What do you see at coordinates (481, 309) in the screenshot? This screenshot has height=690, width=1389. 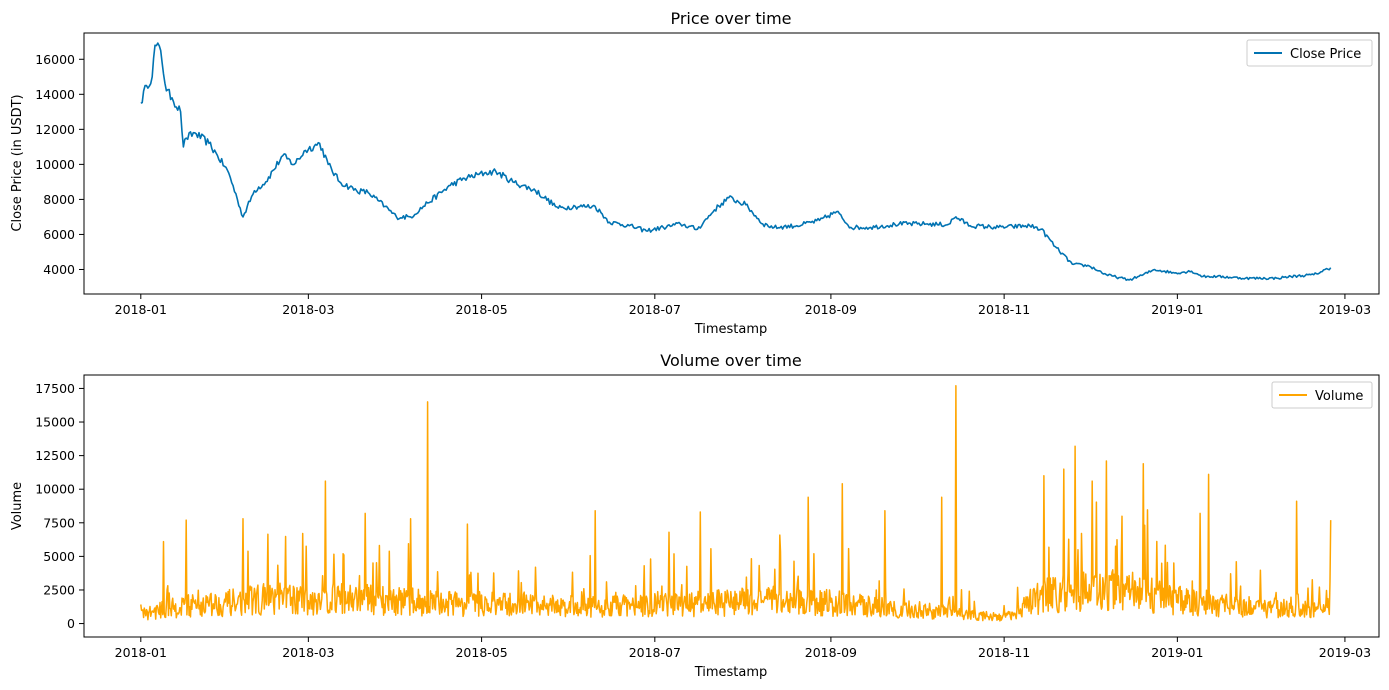 I see `price-xtick-label: 2018-05` at bounding box center [481, 309].